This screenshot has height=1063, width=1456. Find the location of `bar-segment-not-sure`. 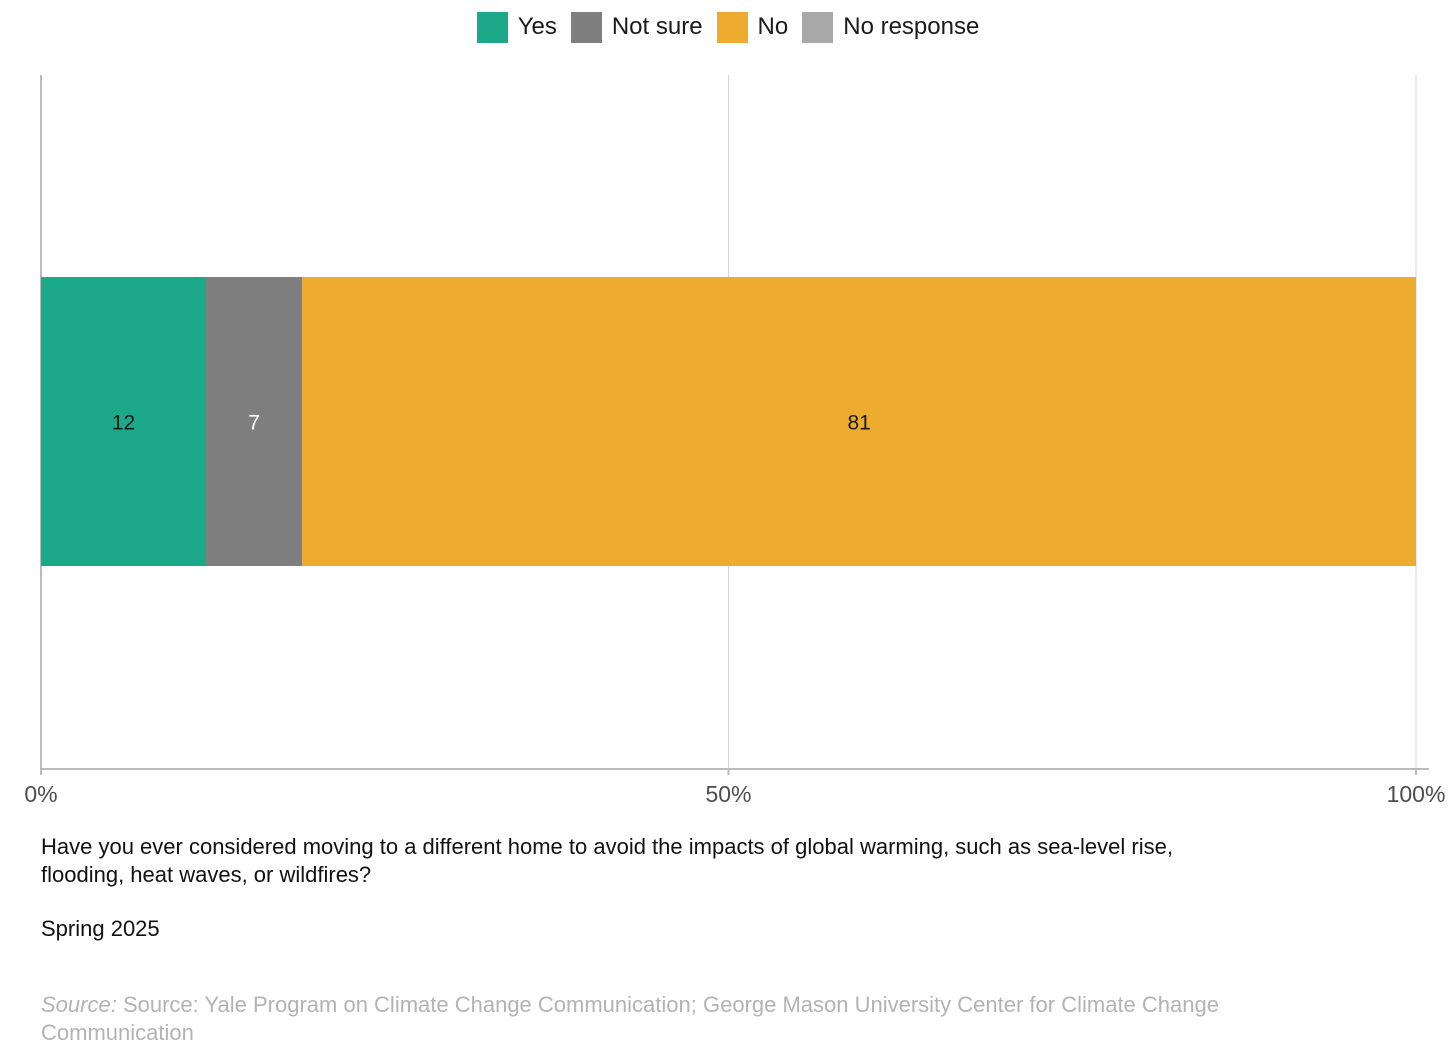

bar-segment-not-sure is located at coordinates (254, 421).